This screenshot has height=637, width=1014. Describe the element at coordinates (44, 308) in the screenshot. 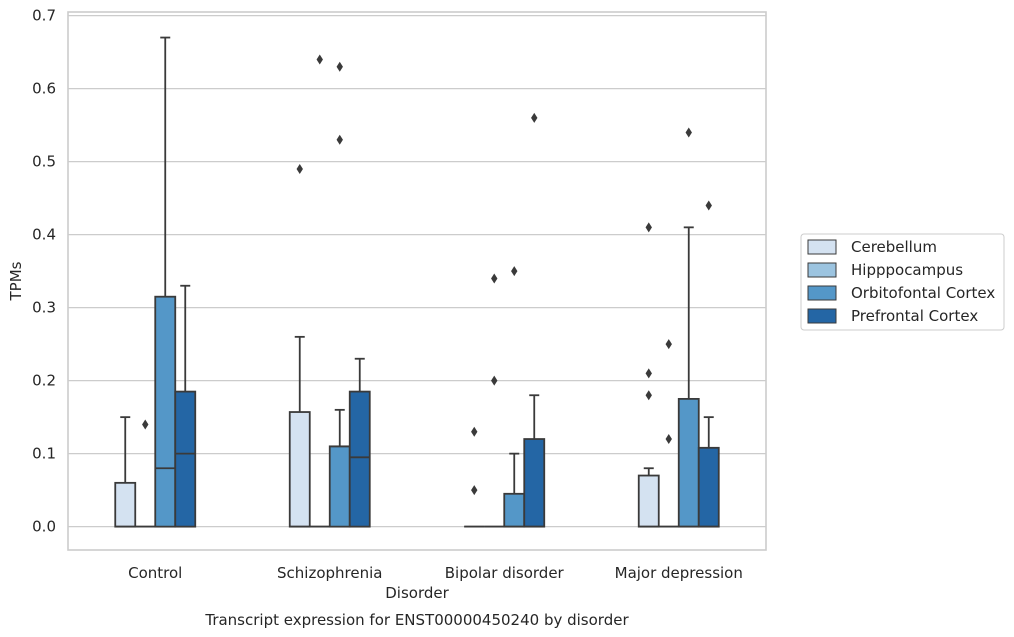

I see `y-tick-label: 0.3` at that location.